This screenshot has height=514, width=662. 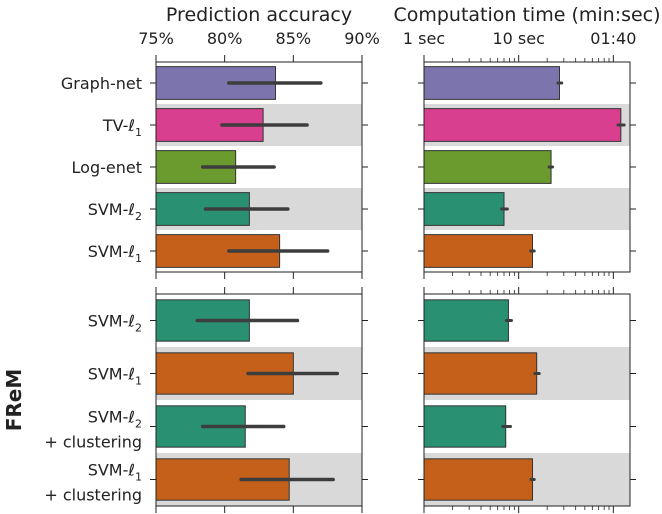 I want to click on category-label: TV-ℓ1, so click(x=122, y=127).